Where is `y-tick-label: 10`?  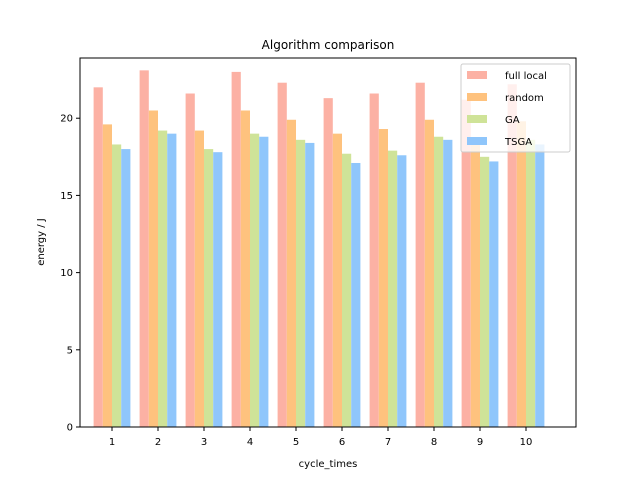
y-tick-label: 10 is located at coordinates (66, 273).